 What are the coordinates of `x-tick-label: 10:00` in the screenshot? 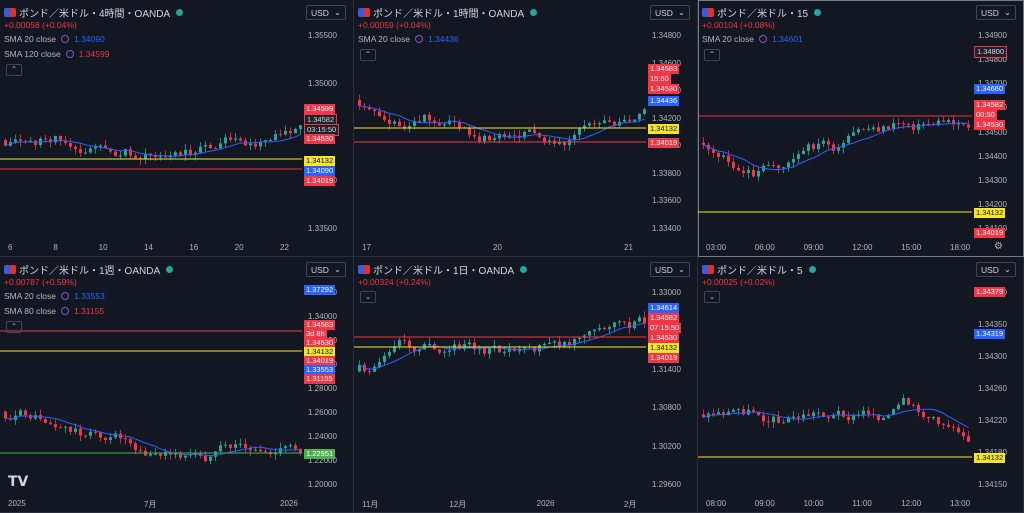 It's located at (813, 503).